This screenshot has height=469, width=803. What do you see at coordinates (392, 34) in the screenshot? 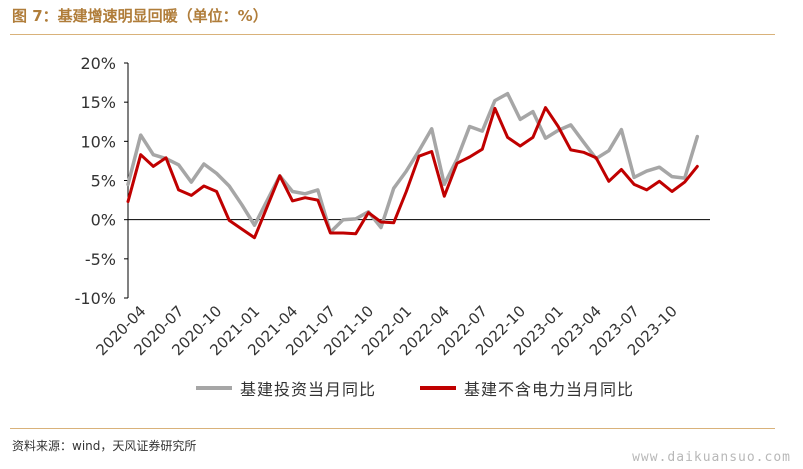
I see `title-divider` at bounding box center [392, 34].